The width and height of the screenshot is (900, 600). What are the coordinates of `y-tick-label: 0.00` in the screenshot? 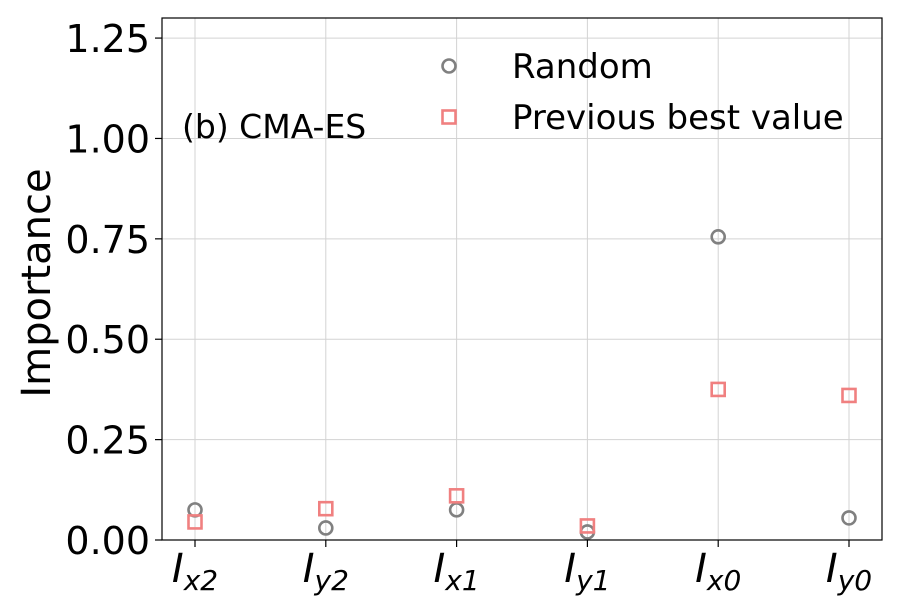 It's located at (107, 541).